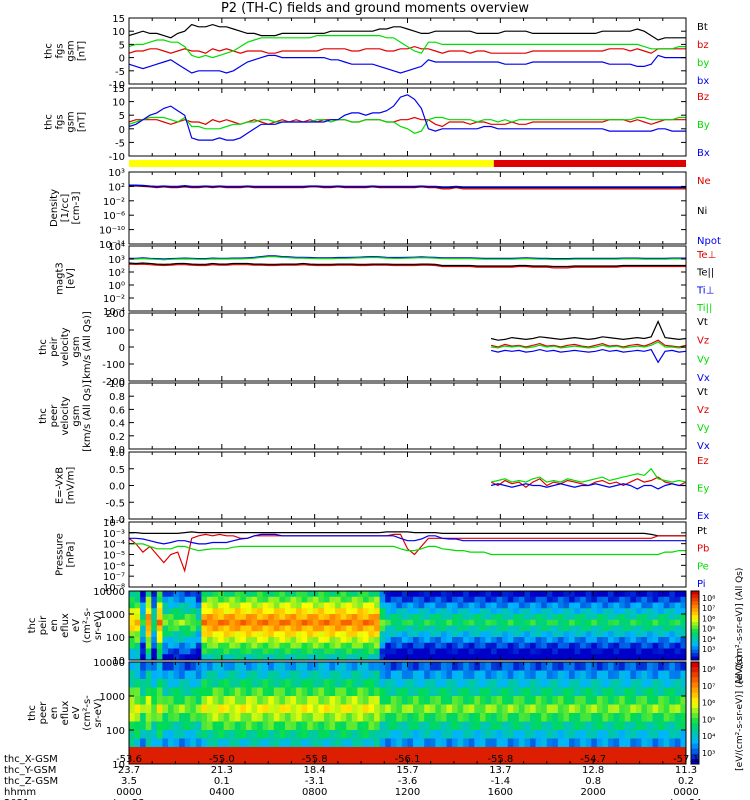 This screenshot has height=800, width=750. What do you see at coordinates (112, 245) in the screenshot?
I see `y-tick-label-3: 10⁻¹⁴` at bounding box center [112, 245].